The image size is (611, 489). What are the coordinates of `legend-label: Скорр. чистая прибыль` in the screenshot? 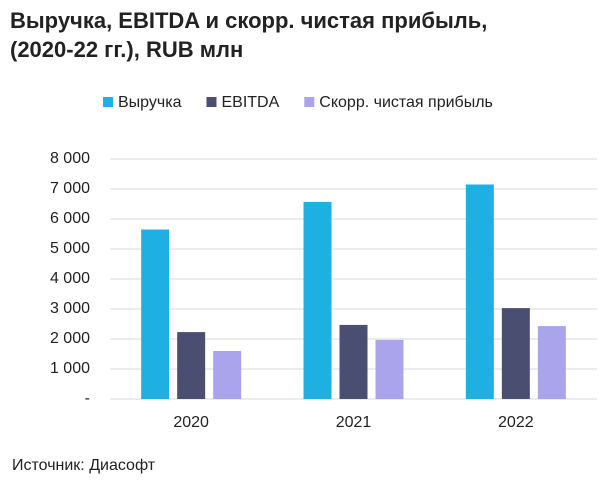 It's located at (406, 102).